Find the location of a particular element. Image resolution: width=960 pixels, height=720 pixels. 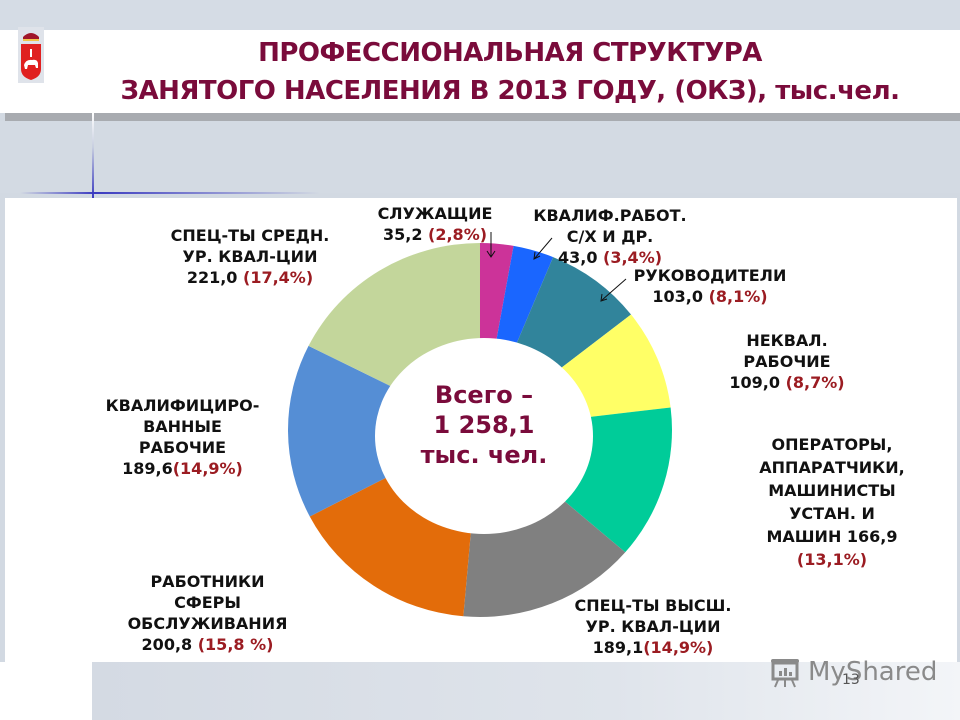

percent: (3,4%) is located at coordinates (633, 257).